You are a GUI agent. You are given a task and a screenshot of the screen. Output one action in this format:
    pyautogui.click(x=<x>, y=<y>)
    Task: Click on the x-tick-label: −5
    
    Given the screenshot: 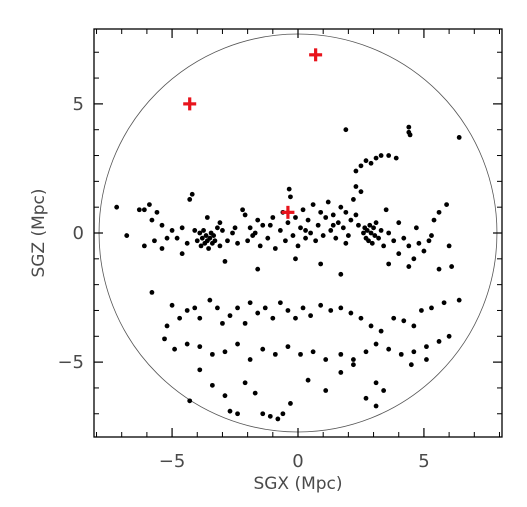 What is the action you would take?
    pyautogui.click(x=172, y=461)
    